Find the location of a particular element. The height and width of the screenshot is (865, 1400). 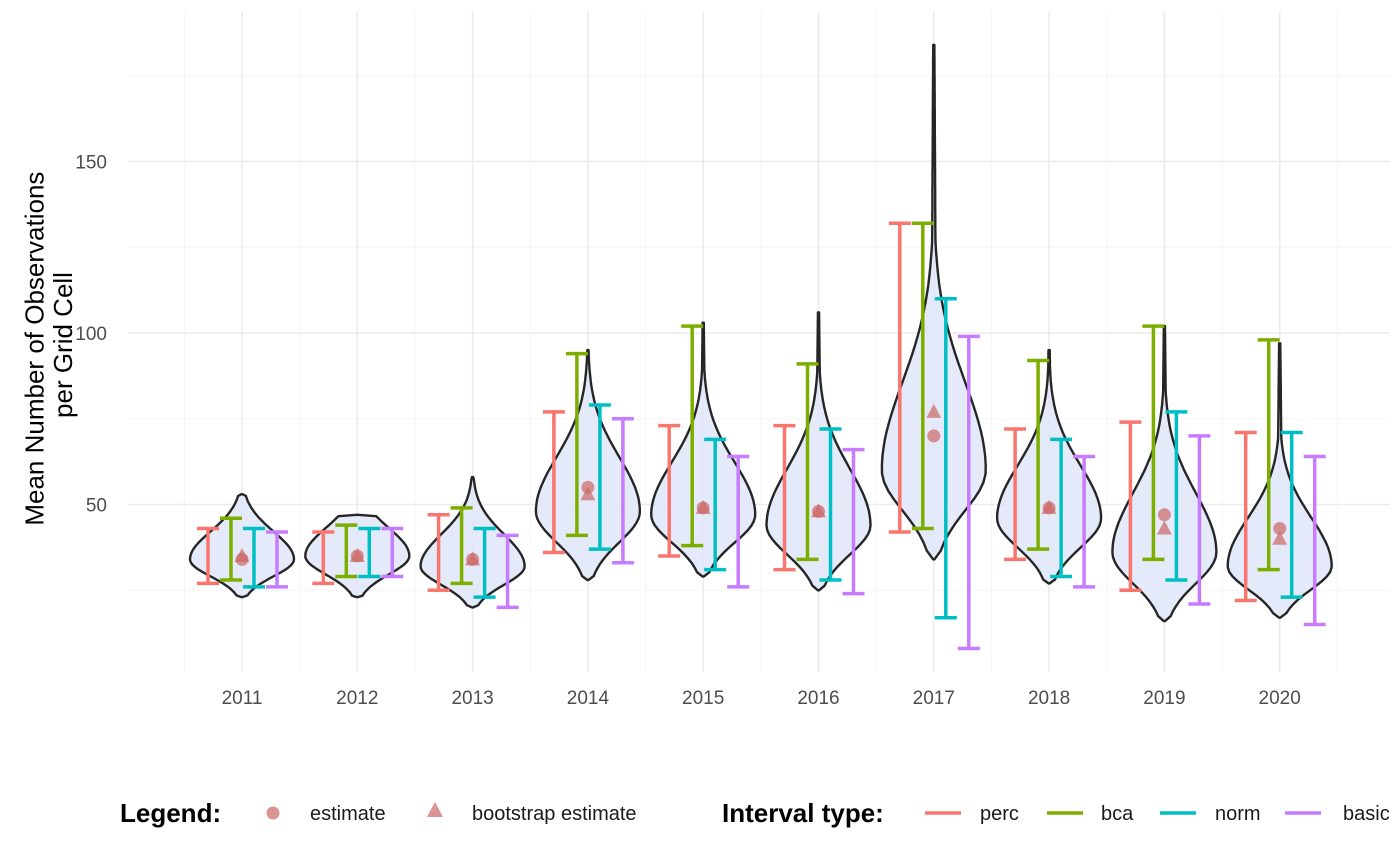

x-tick-label-2012: 2012 is located at coordinates (357, 698).